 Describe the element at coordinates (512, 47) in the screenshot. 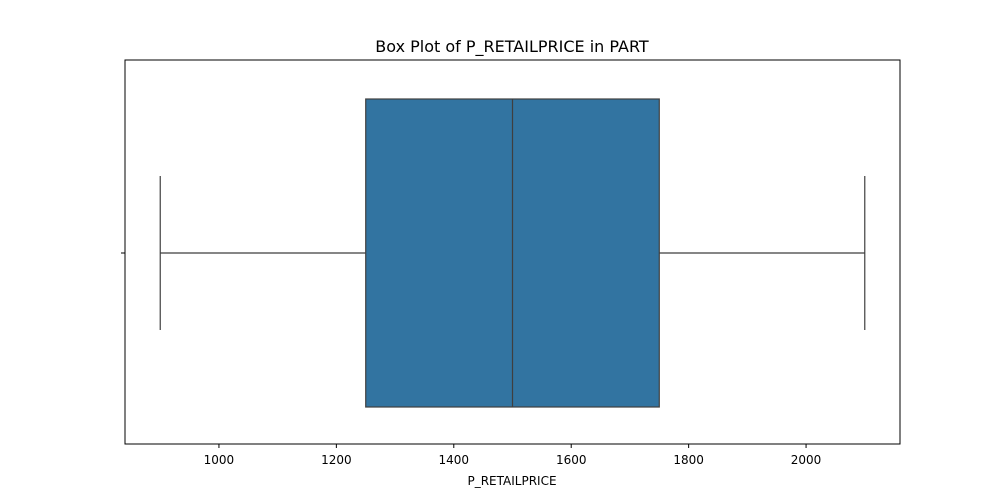

I see `chart-title: Box Plot of P_RETAILPRICE in PART` at that location.